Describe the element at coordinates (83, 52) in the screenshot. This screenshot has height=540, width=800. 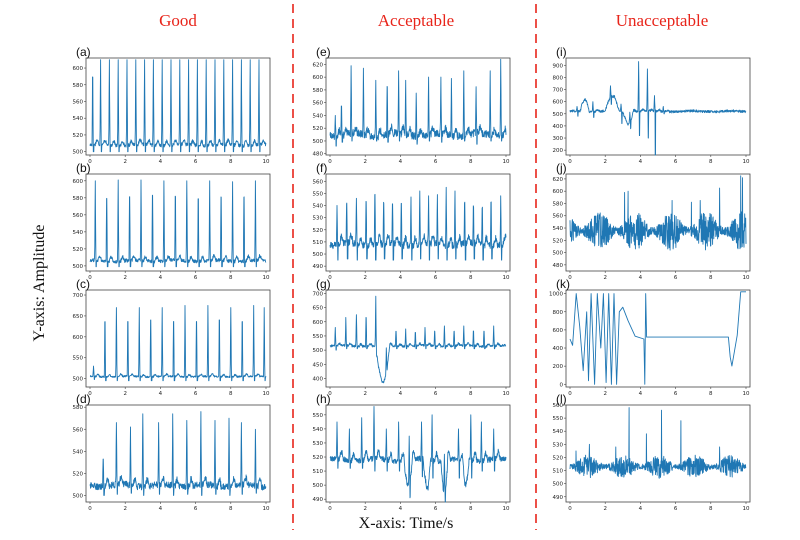
I see `panel-label: (a)` at that location.